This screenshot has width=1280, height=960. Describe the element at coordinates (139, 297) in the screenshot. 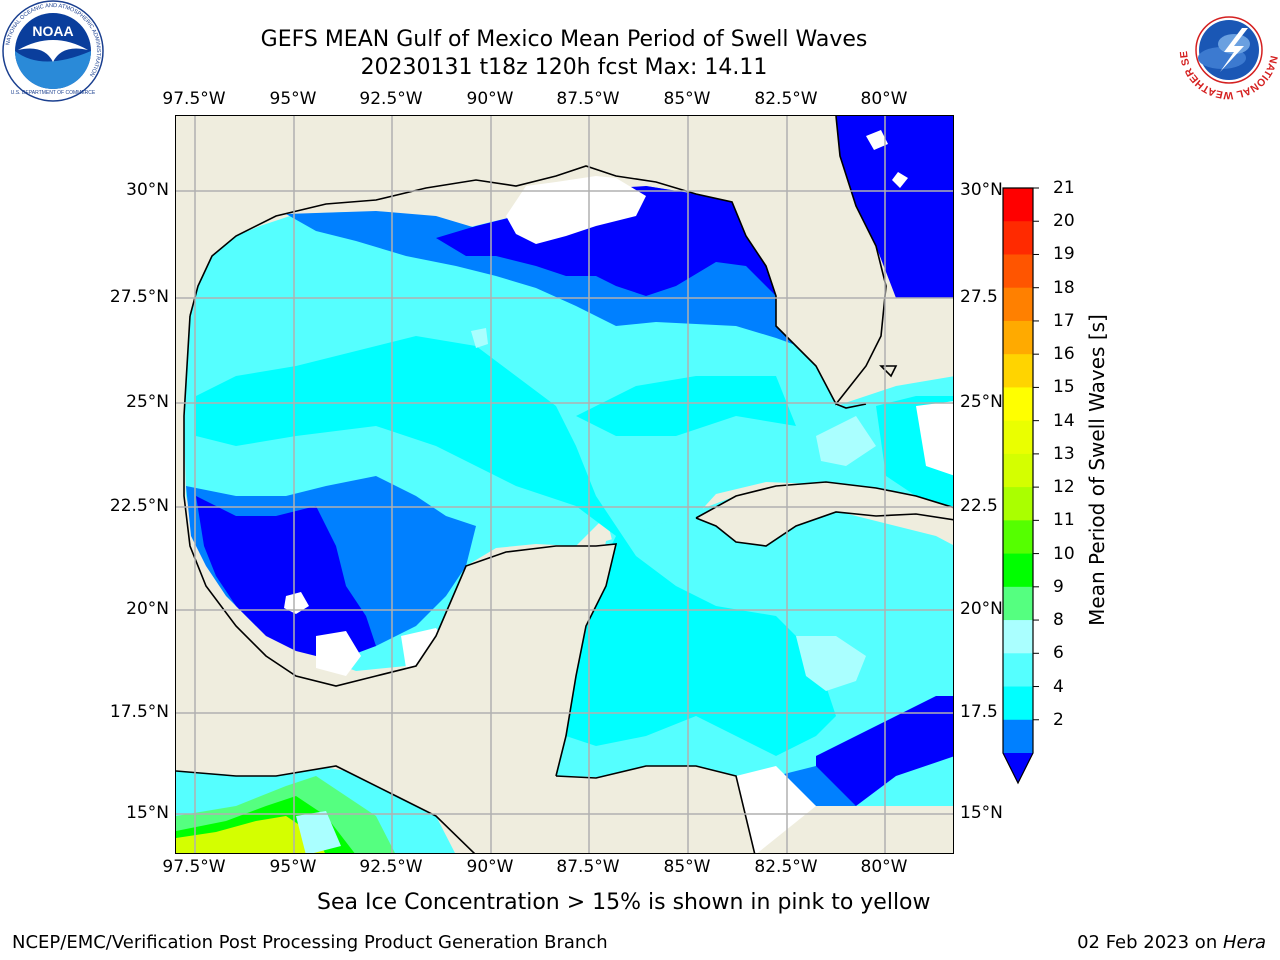

I see `lat-label-left: 27.5°N` at that location.